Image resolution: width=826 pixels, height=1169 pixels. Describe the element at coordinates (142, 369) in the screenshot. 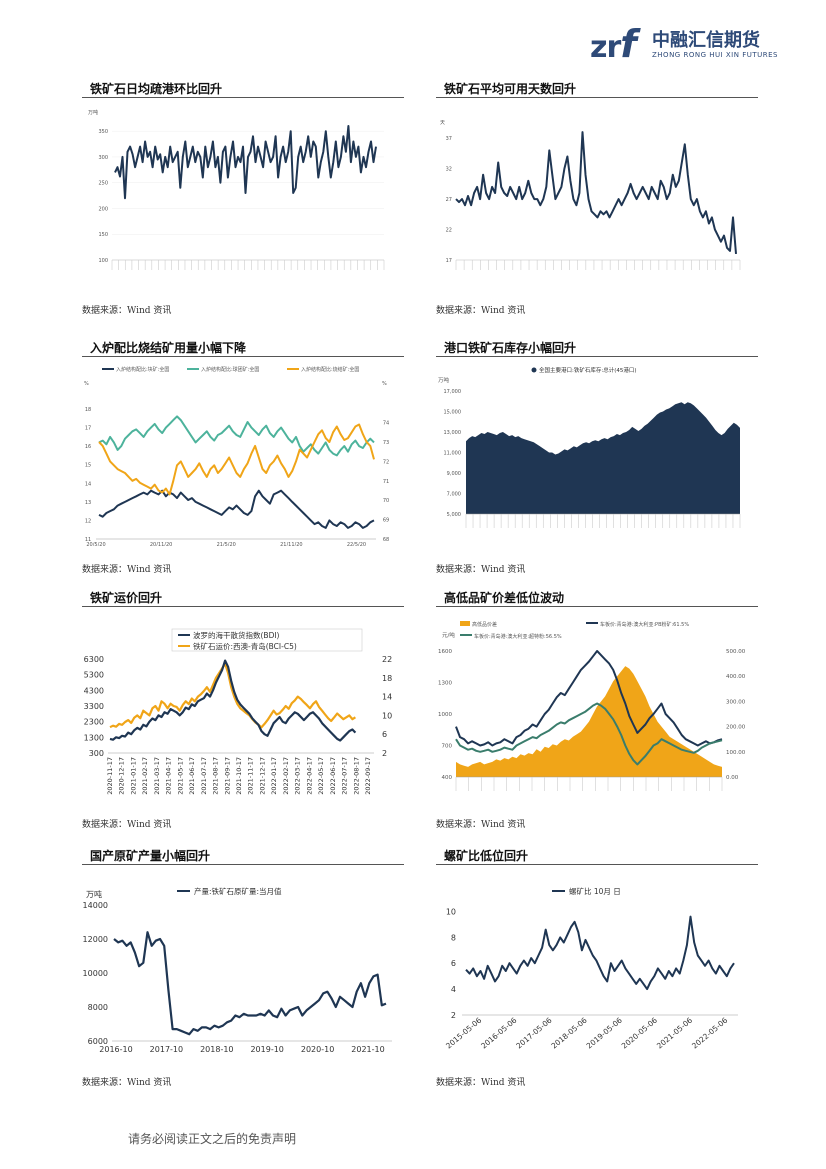

I see `legend-label: 入炉结构配比:块矿:全国` at that location.